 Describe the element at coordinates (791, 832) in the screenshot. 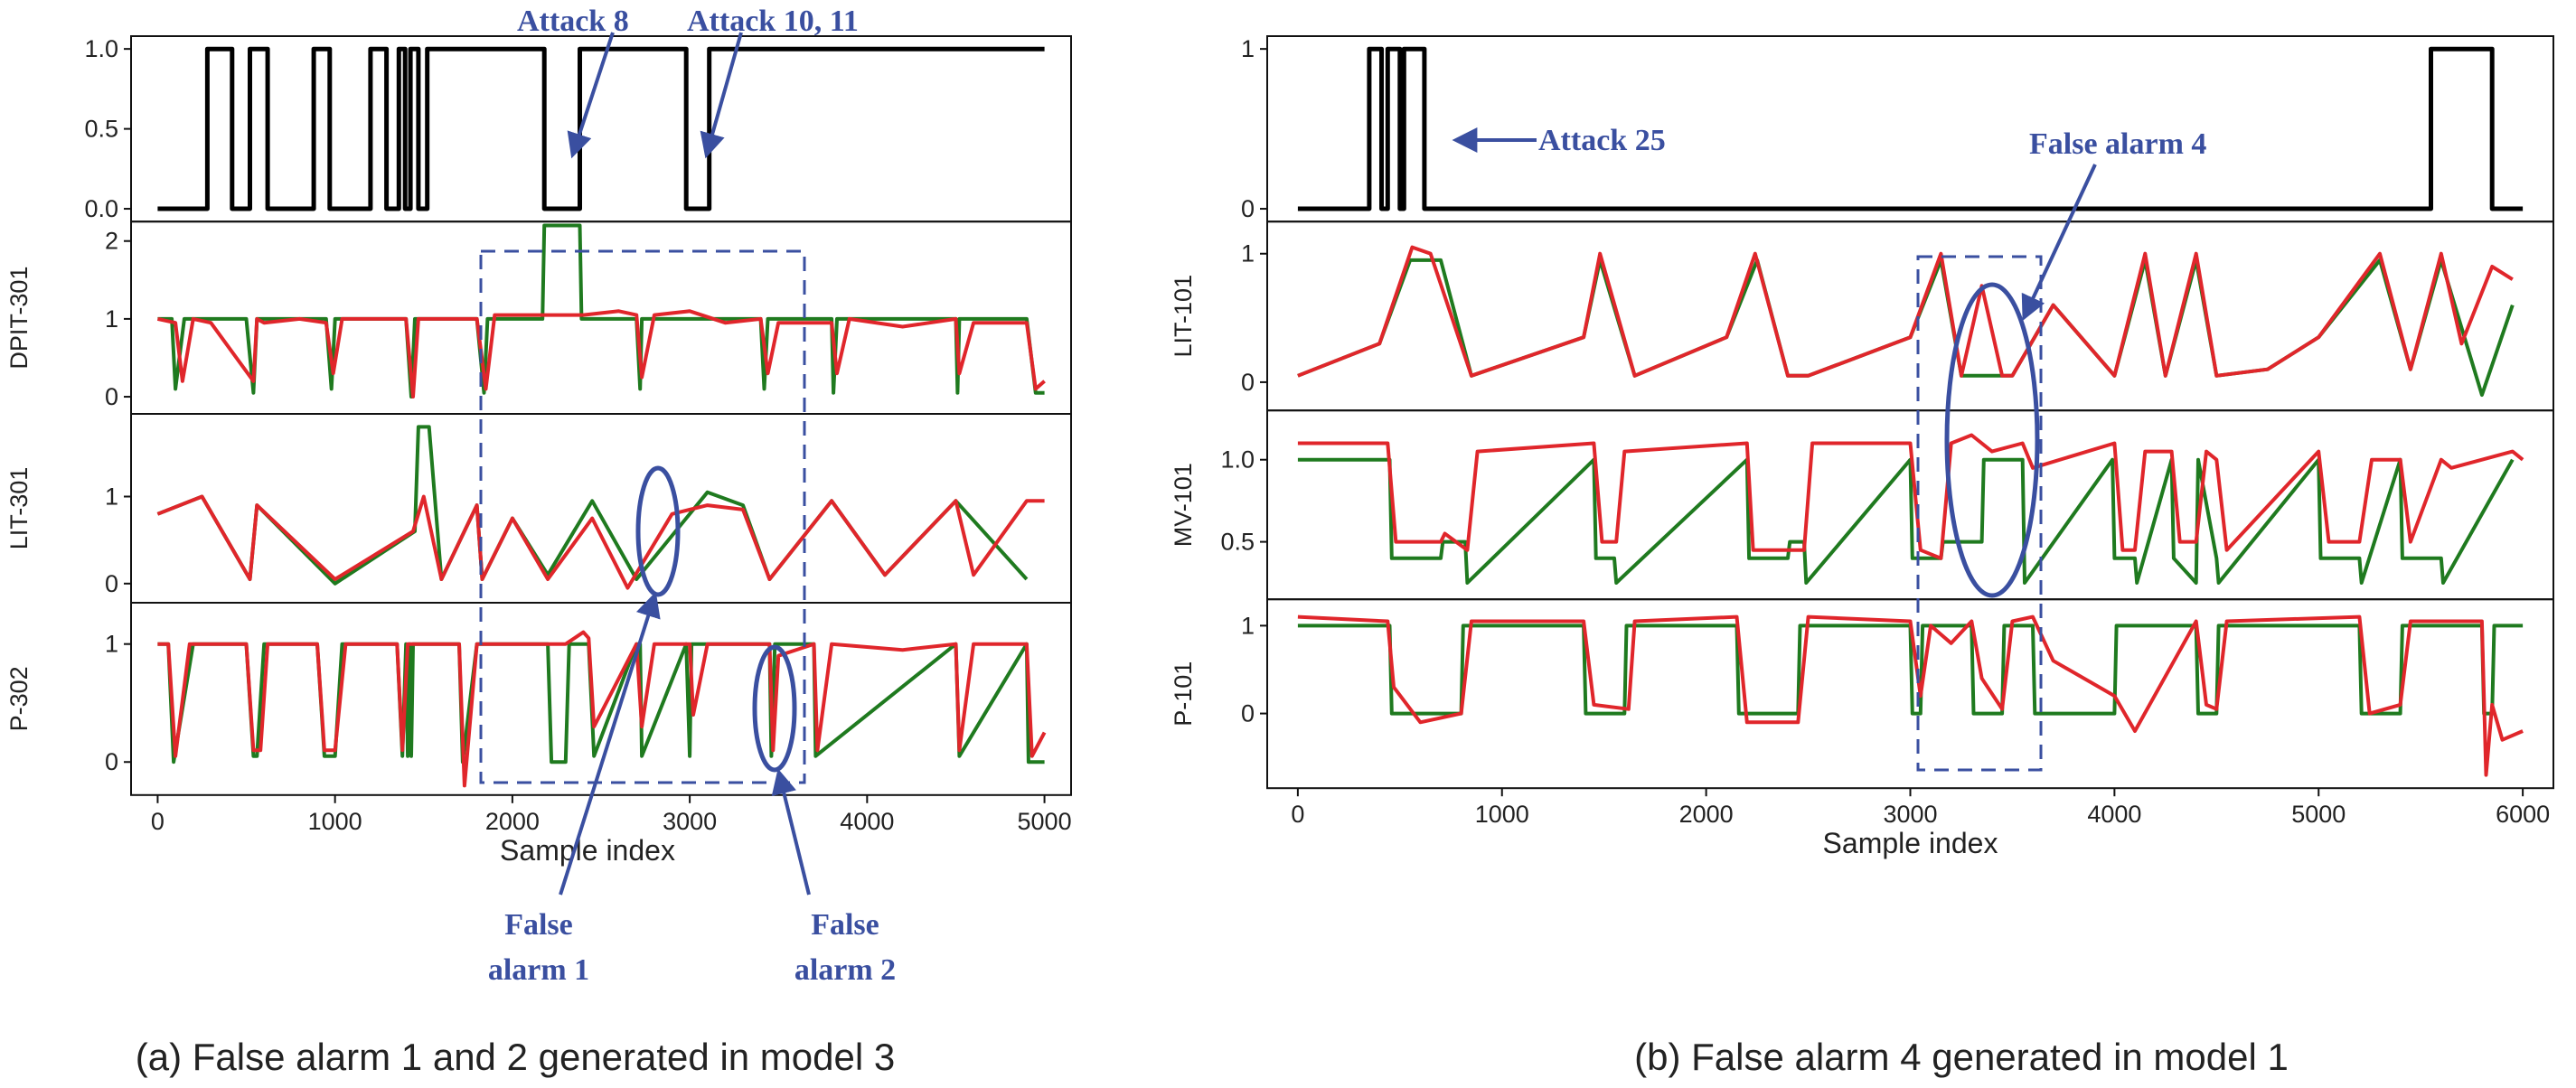

I see `false-alarm-2-arrow` at that location.